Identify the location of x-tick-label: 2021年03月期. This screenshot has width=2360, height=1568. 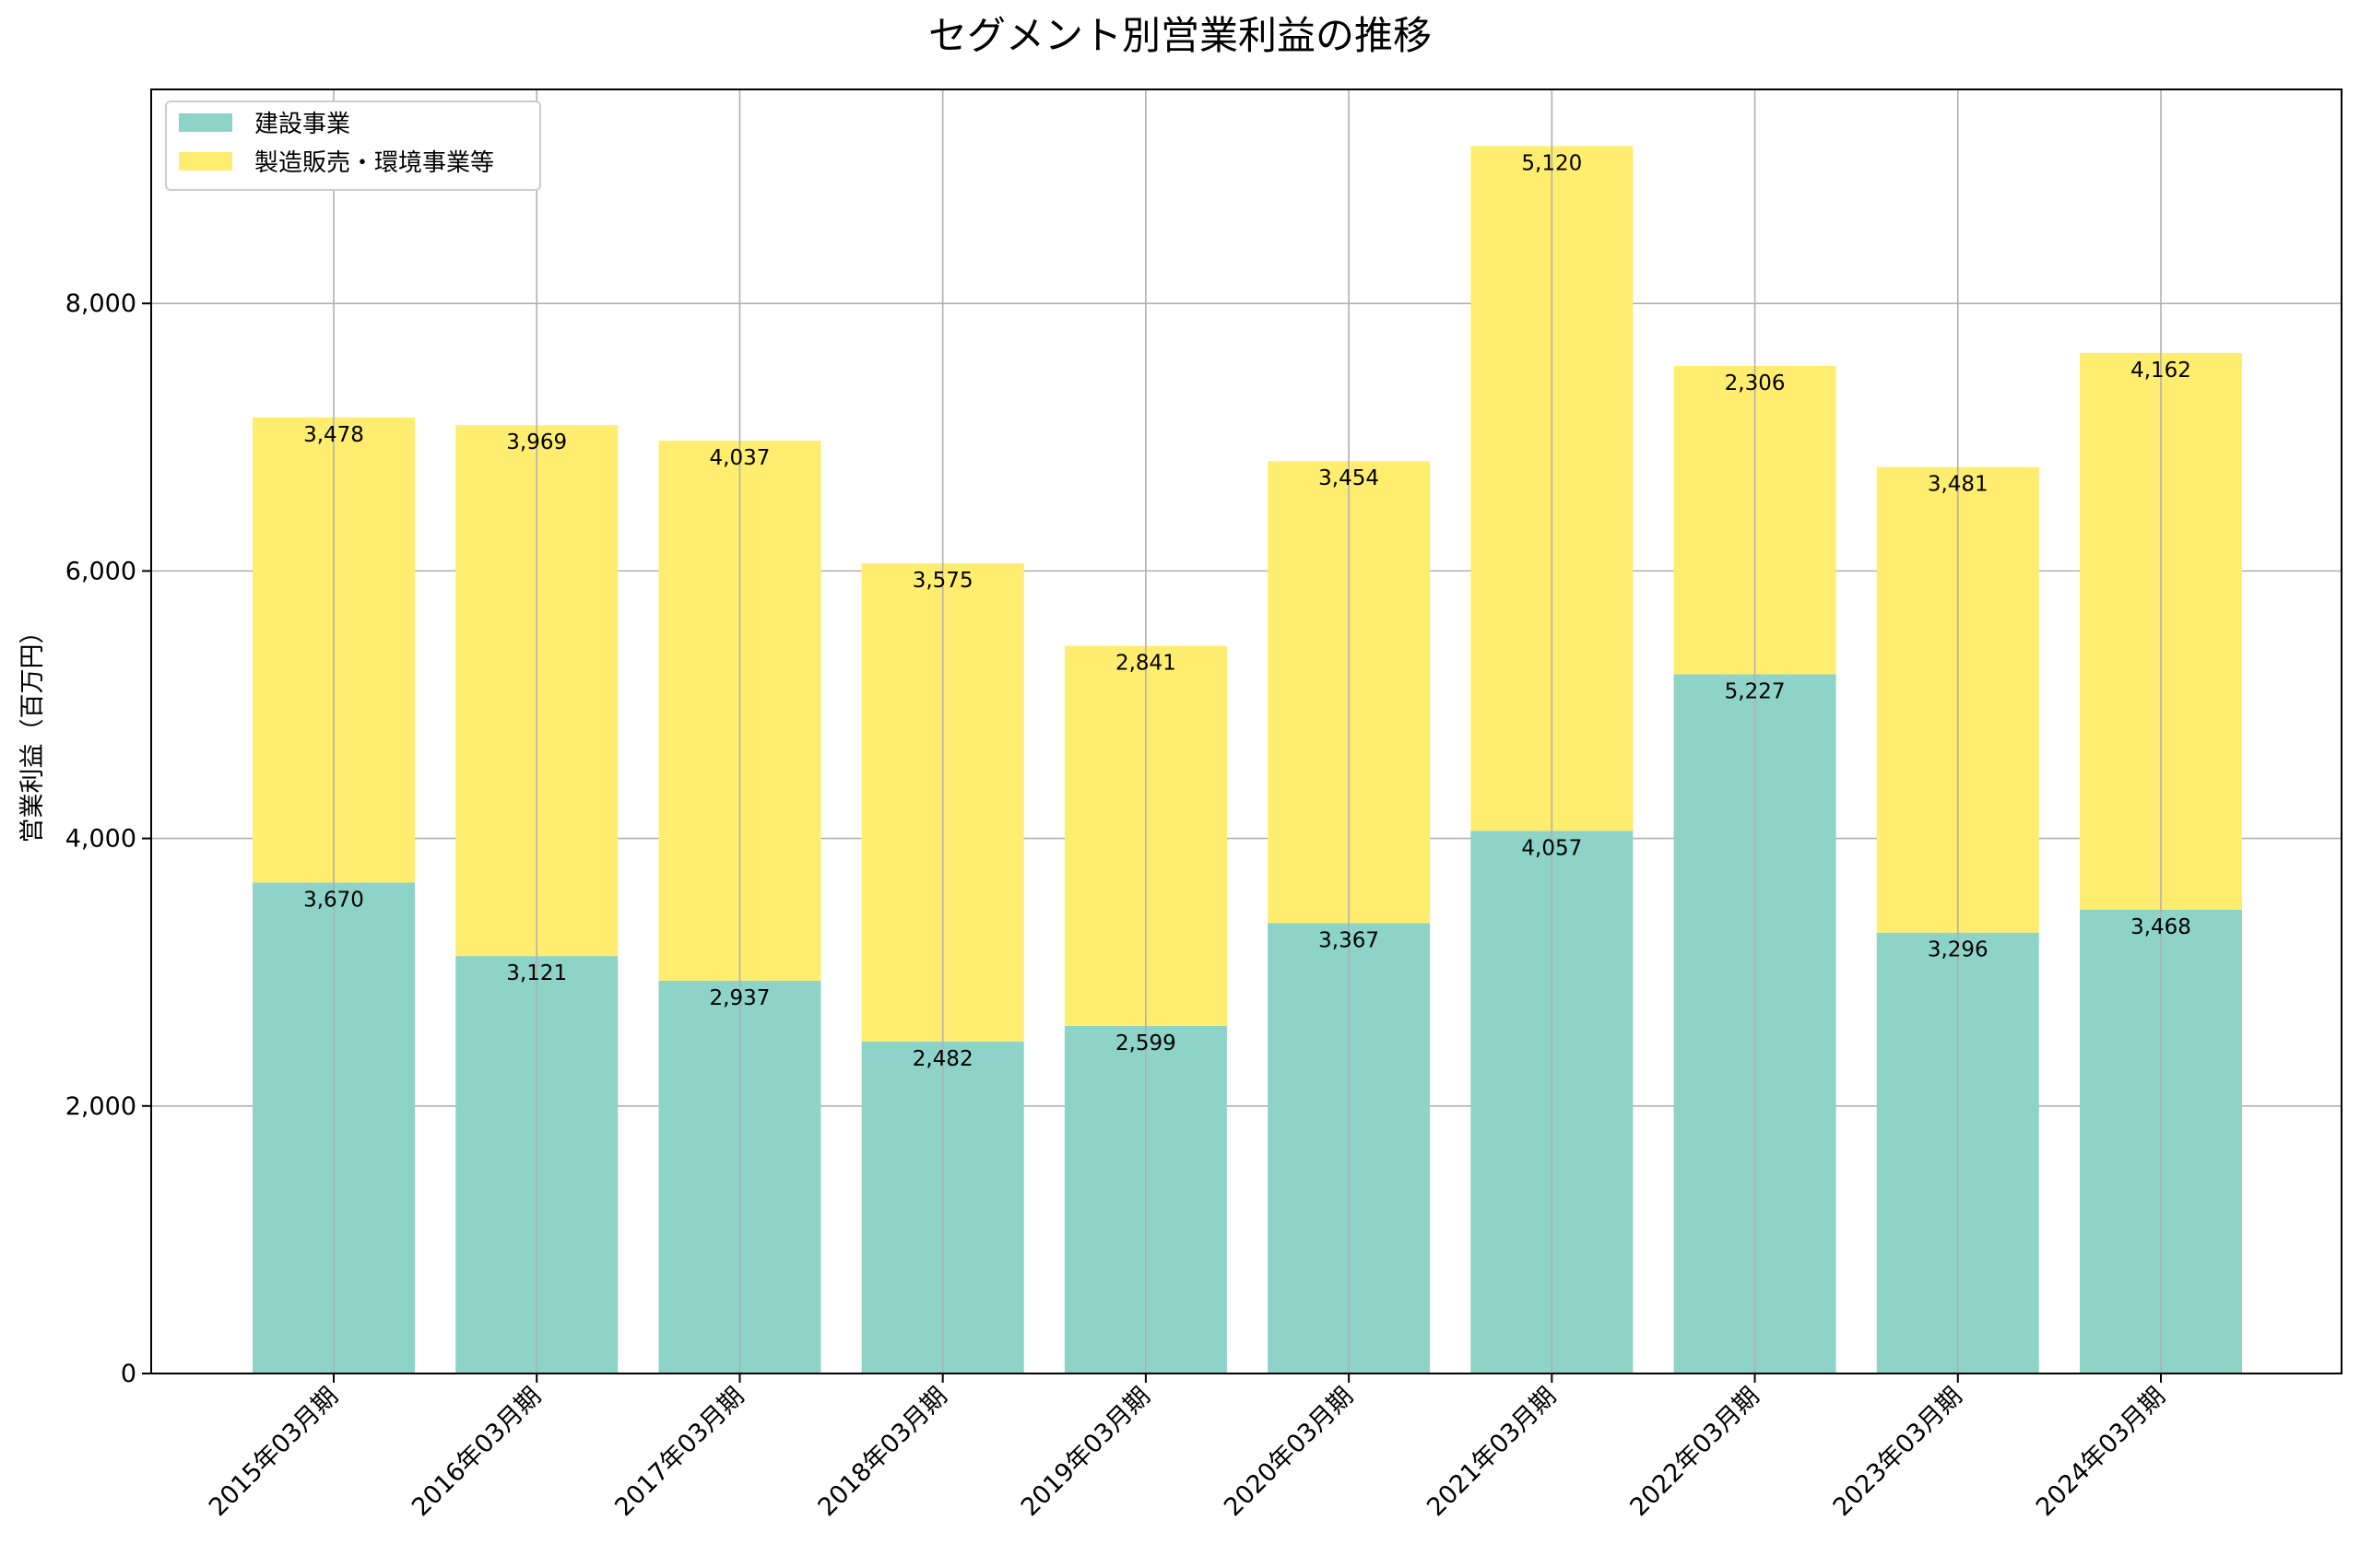
(1492, 1452).